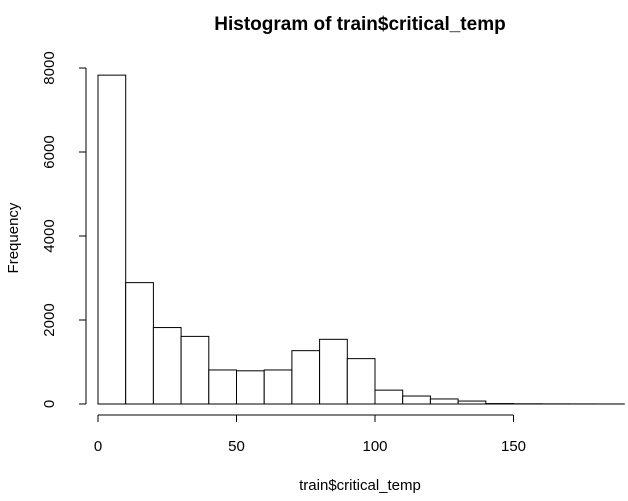 The width and height of the screenshot is (628, 501). I want to click on y-axis: 0 2000 4000 6000 8000, so click(64, 229).